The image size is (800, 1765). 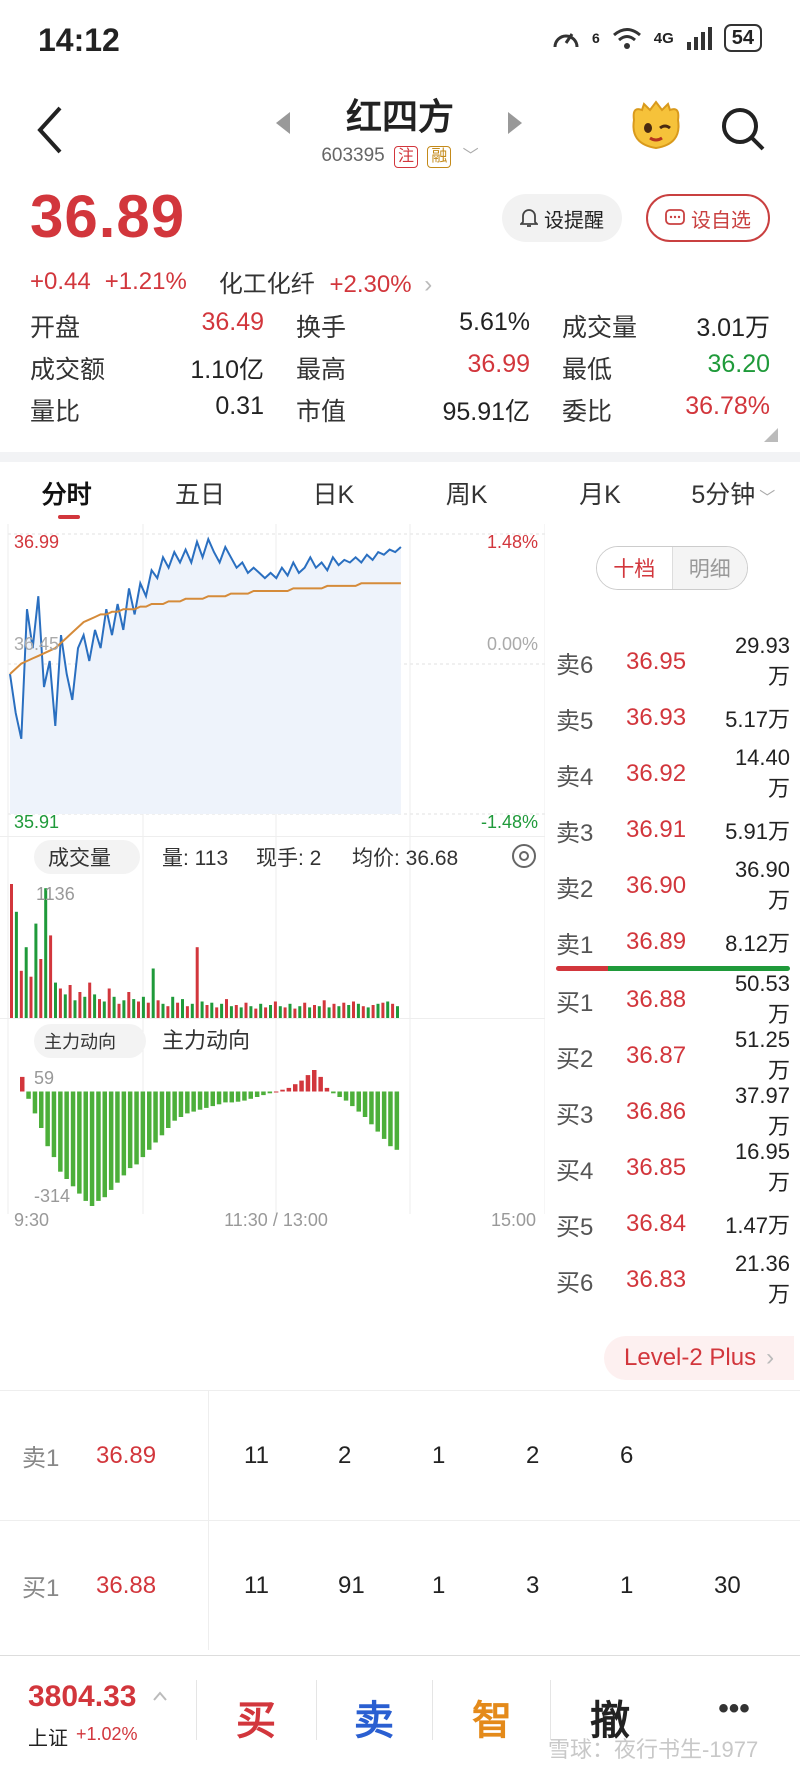 What do you see at coordinates (227, 370) in the screenshot?
I see `quote-value: 1.10亿` at bounding box center [227, 370].